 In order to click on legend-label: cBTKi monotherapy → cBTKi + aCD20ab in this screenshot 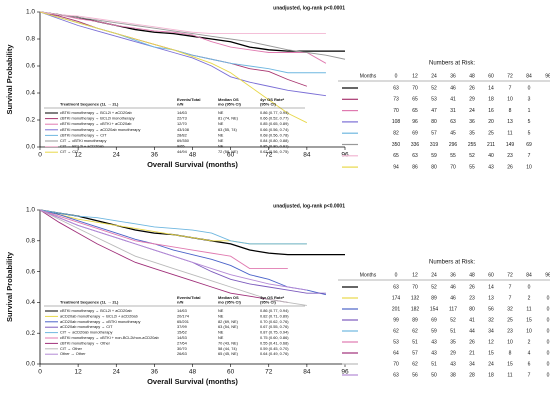, I will do `click(95, 123)`.